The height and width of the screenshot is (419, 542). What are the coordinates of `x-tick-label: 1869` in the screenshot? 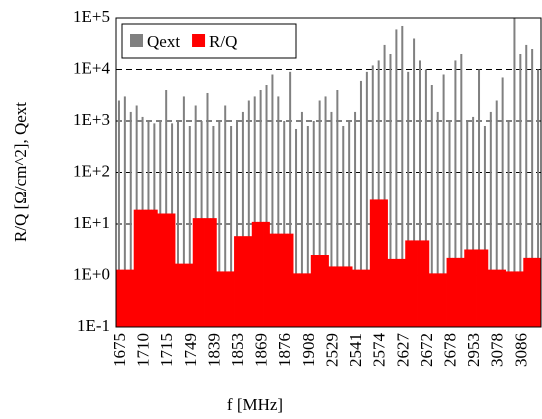 It's located at (261, 350).